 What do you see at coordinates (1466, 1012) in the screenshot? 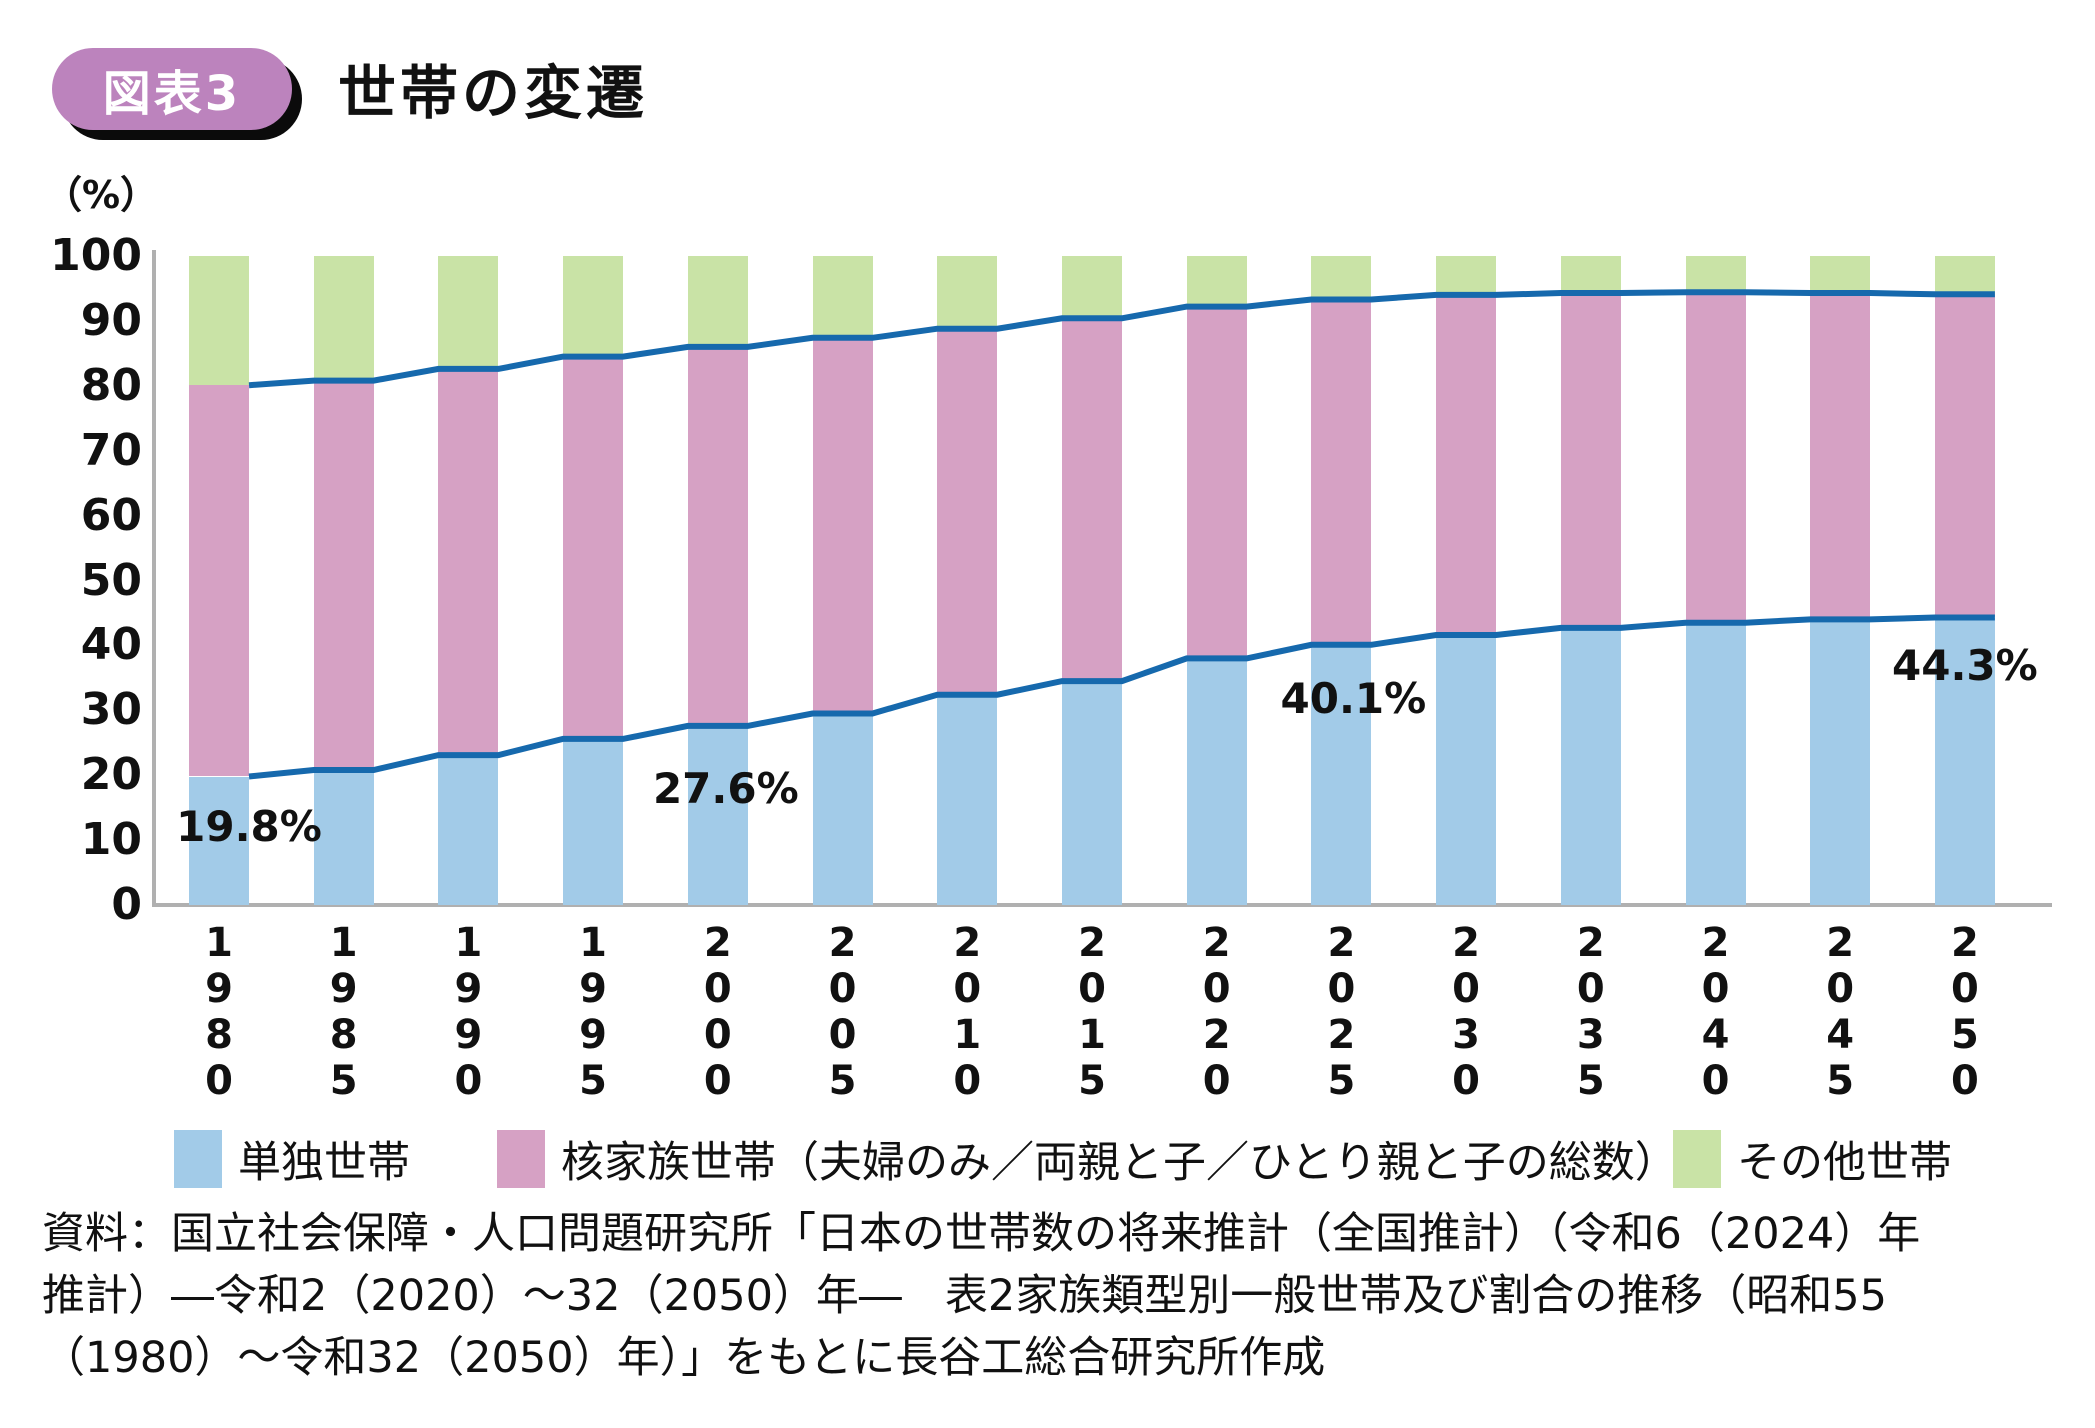
I see `x-axis-label-2030: 2 0 3 0` at bounding box center [1466, 1012].